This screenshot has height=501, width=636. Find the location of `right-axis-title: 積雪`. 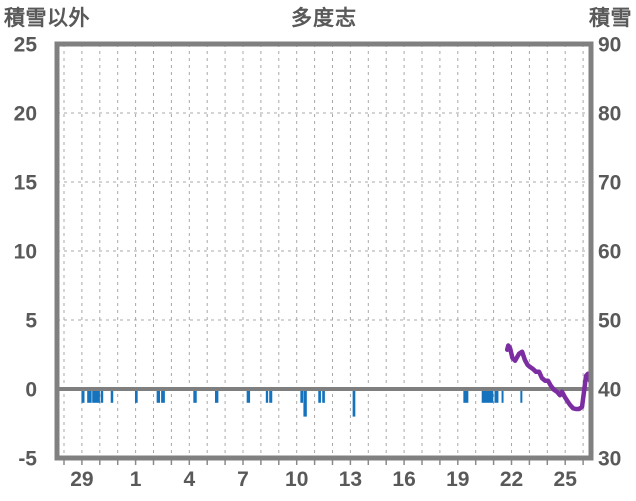

right-axis-title: 積雪 is located at coordinates (610, 18).